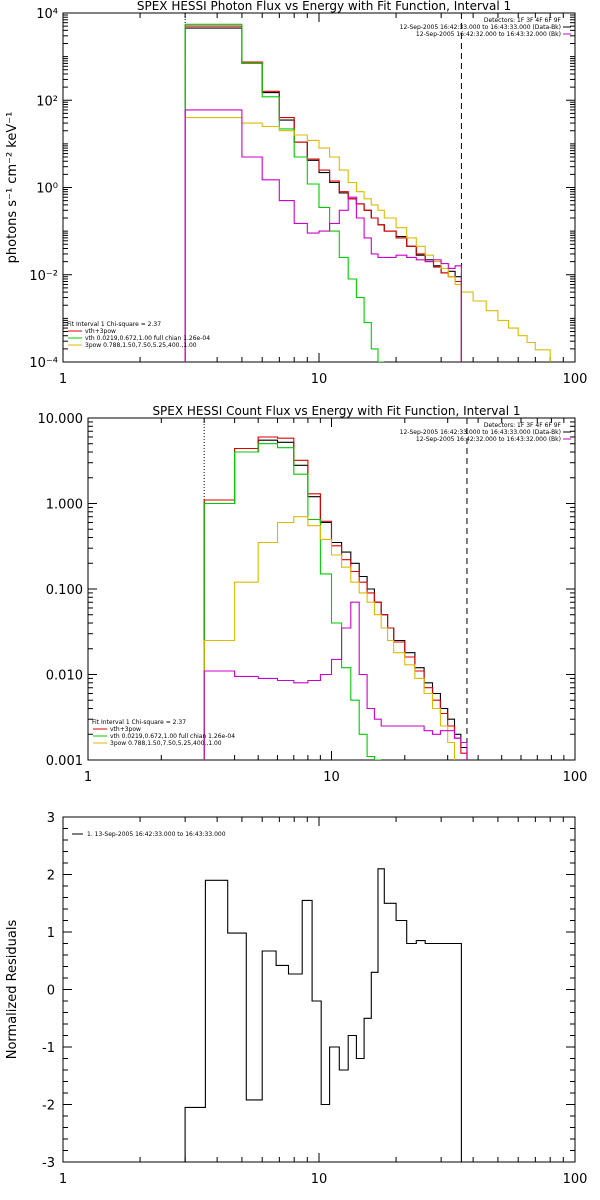 This screenshot has height=1200, width=600. Describe the element at coordinates (43, 363) in the screenshot. I see `y-tick-label: 10⁻⁴` at that location.